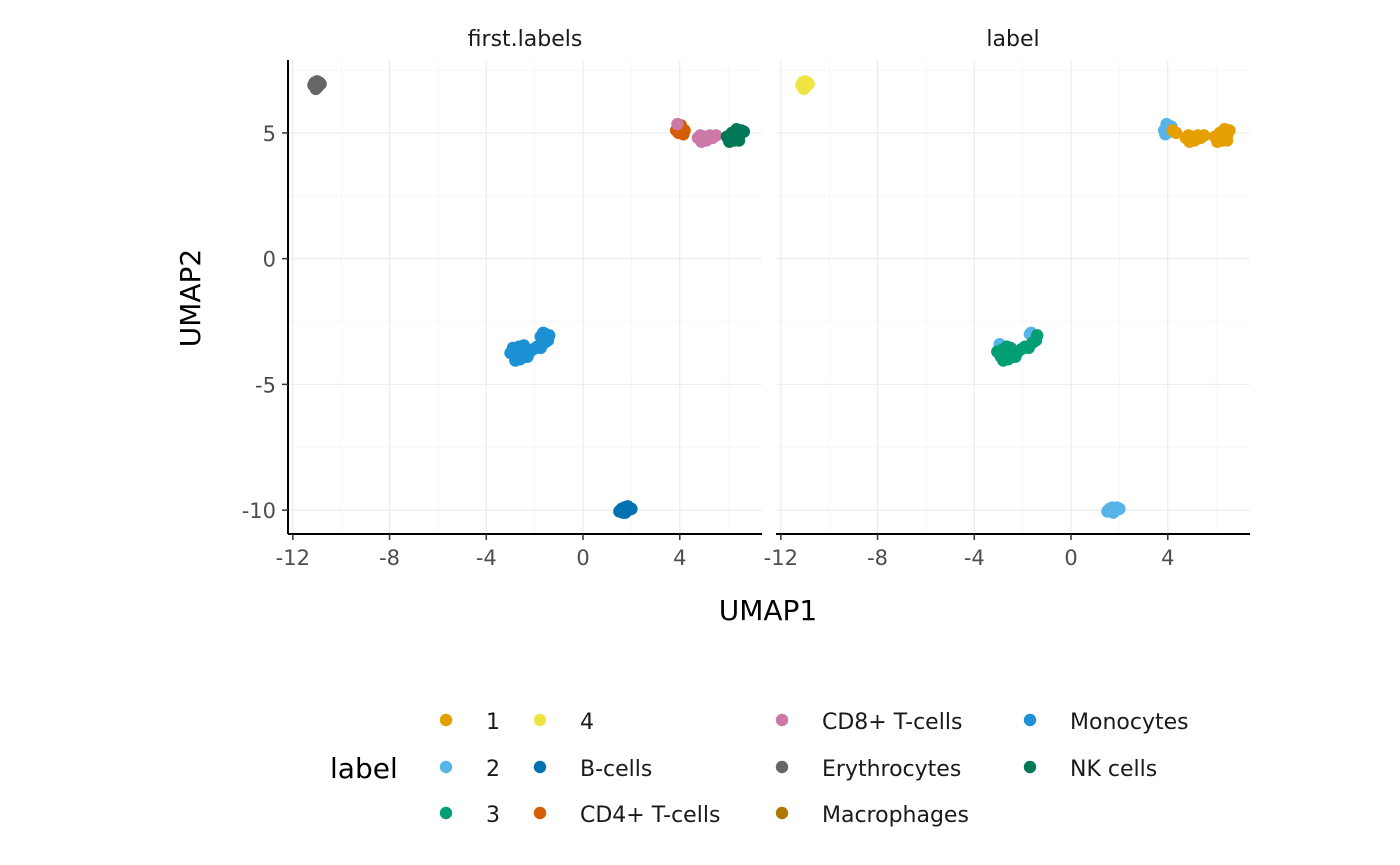  Describe the element at coordinates (493, 769) in the screenshot. I see `legend-label: 2` at that location.